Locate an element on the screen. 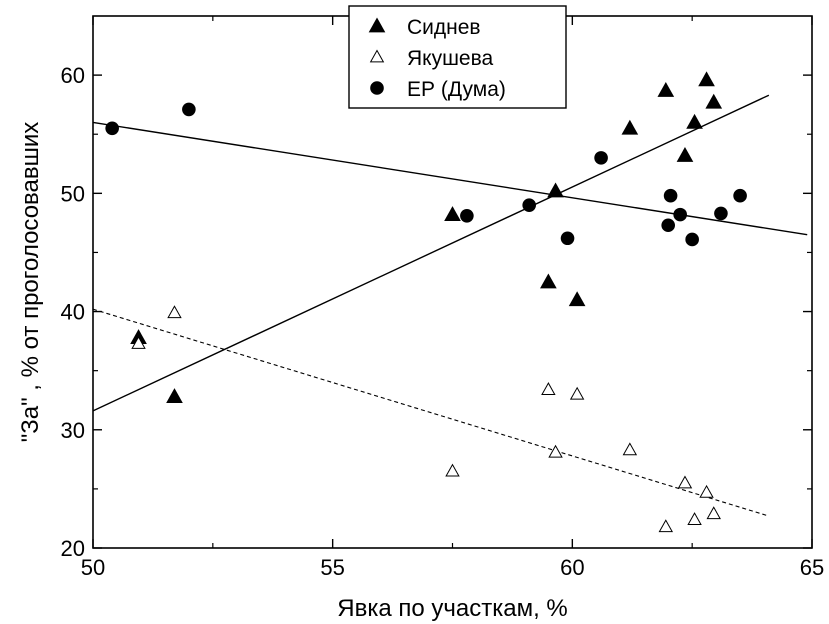  legend-label-0: Сиднев is located at coordinates (444, 27).